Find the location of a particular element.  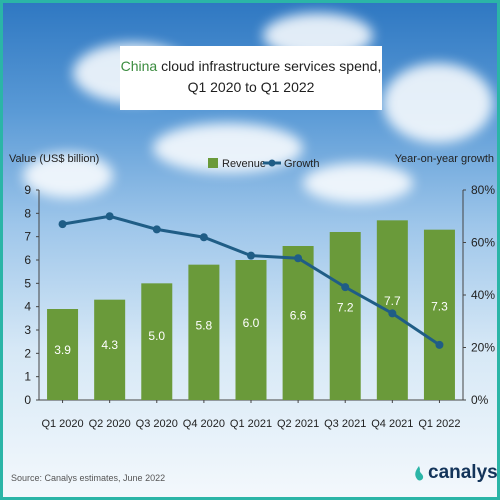

y-tick-label-left: 3 is located at coordinates (27, 330).